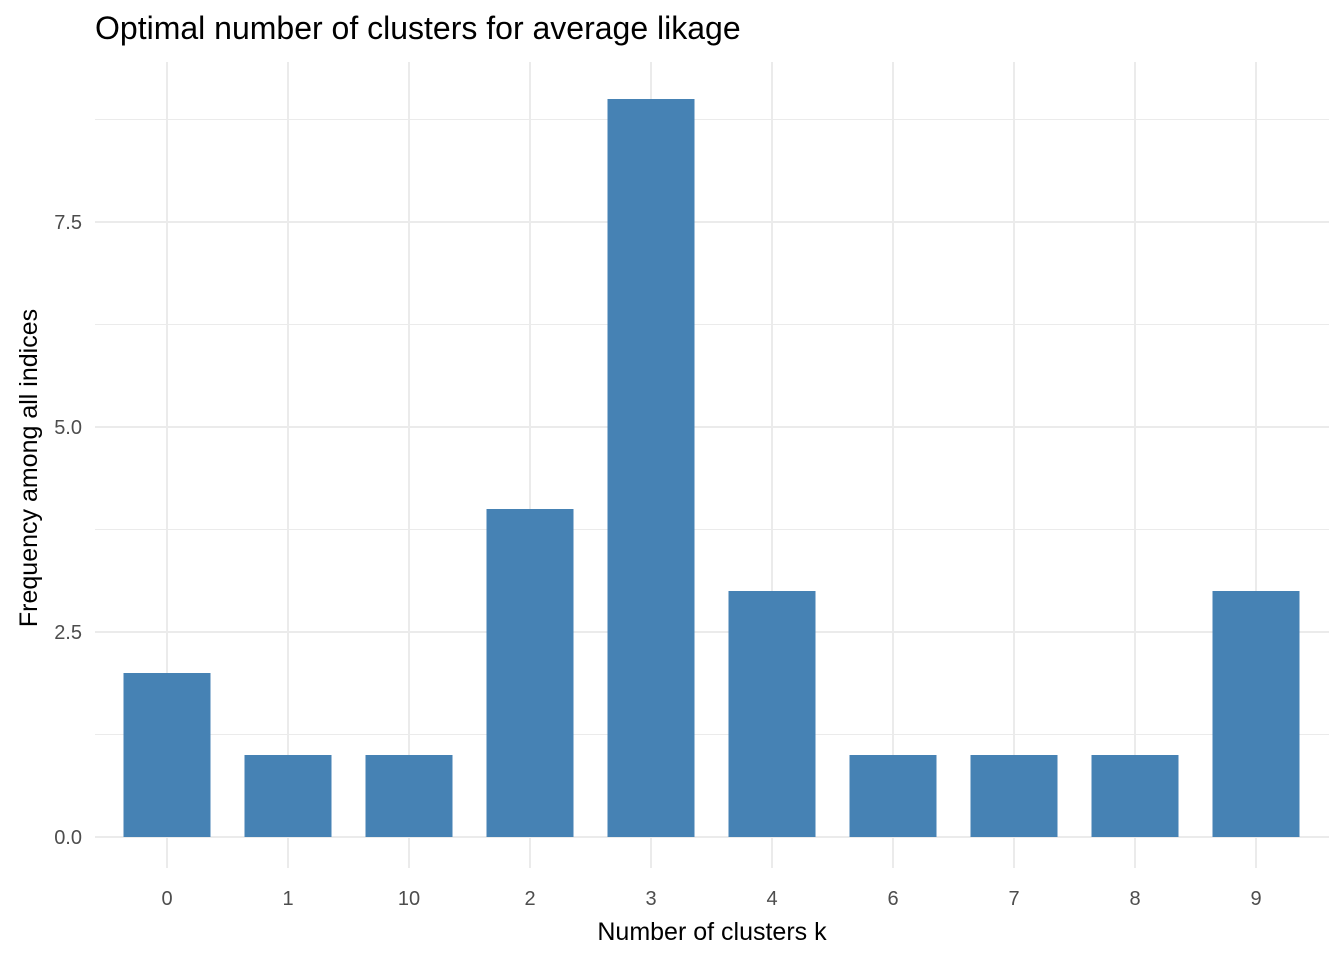 The height and width of the screenshot is (960, 1344). What do you see at coordinates (711, 899) in the screenshot?
I see `x-axis-ticks: 0 1 10 2 3 4 6 7 8 9` at bounding box center [711, 899].